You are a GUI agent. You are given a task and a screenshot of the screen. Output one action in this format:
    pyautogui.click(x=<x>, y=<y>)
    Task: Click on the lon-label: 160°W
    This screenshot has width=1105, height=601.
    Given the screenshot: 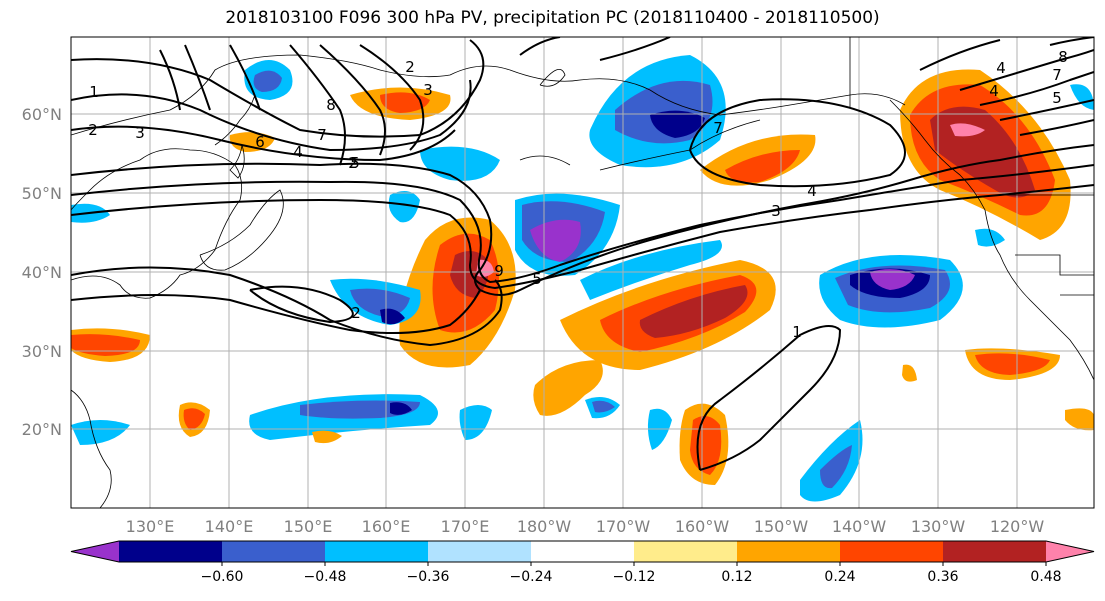 What is the action you would take?
    pyautogui.click(x=702, y=526)
    